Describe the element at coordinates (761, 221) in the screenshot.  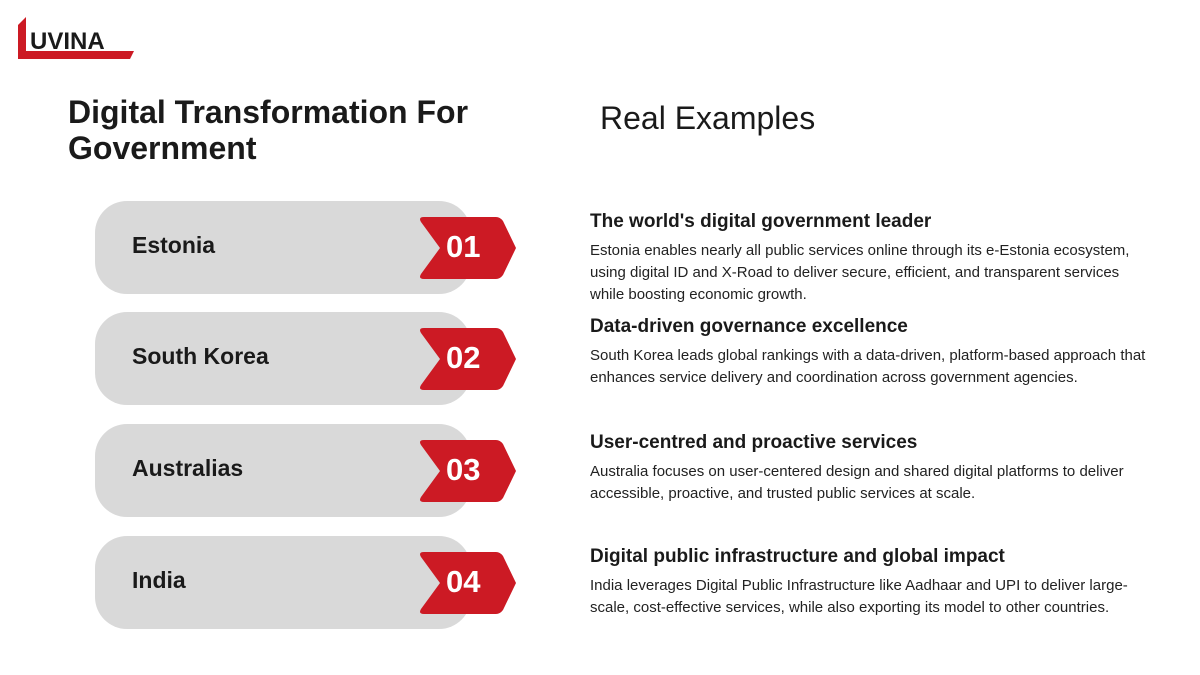
I see `example-heading: The world's digital government leader` at that location.